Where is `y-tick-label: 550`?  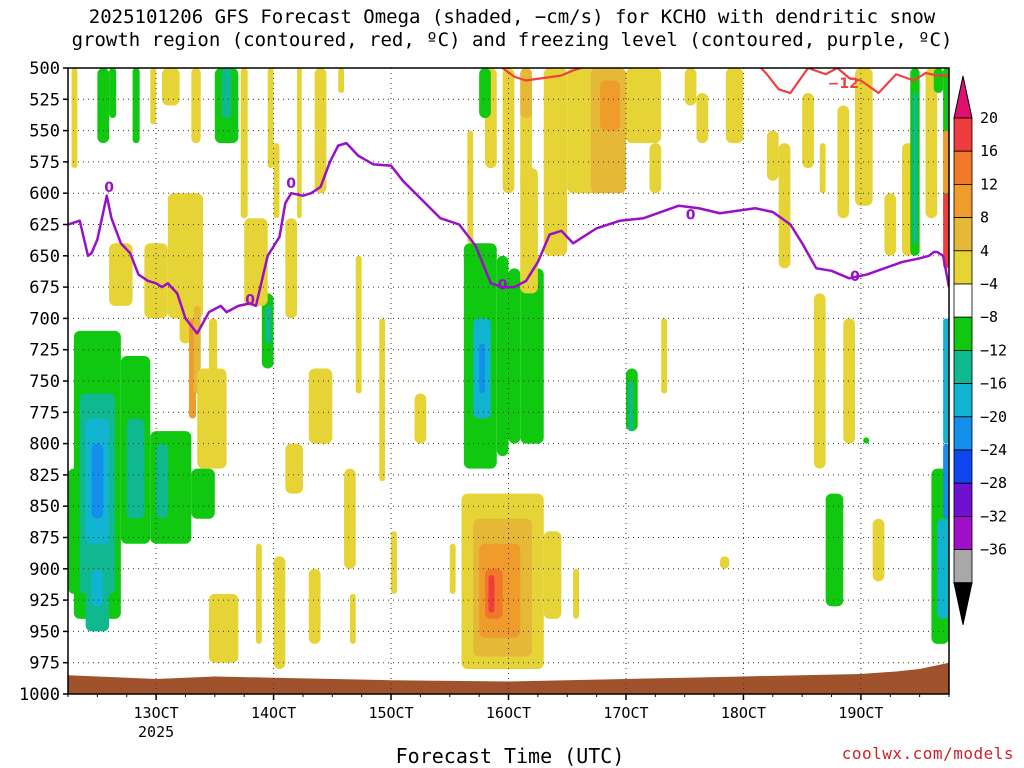 y-tick-label: 550 is located at coordinates (44, 132).